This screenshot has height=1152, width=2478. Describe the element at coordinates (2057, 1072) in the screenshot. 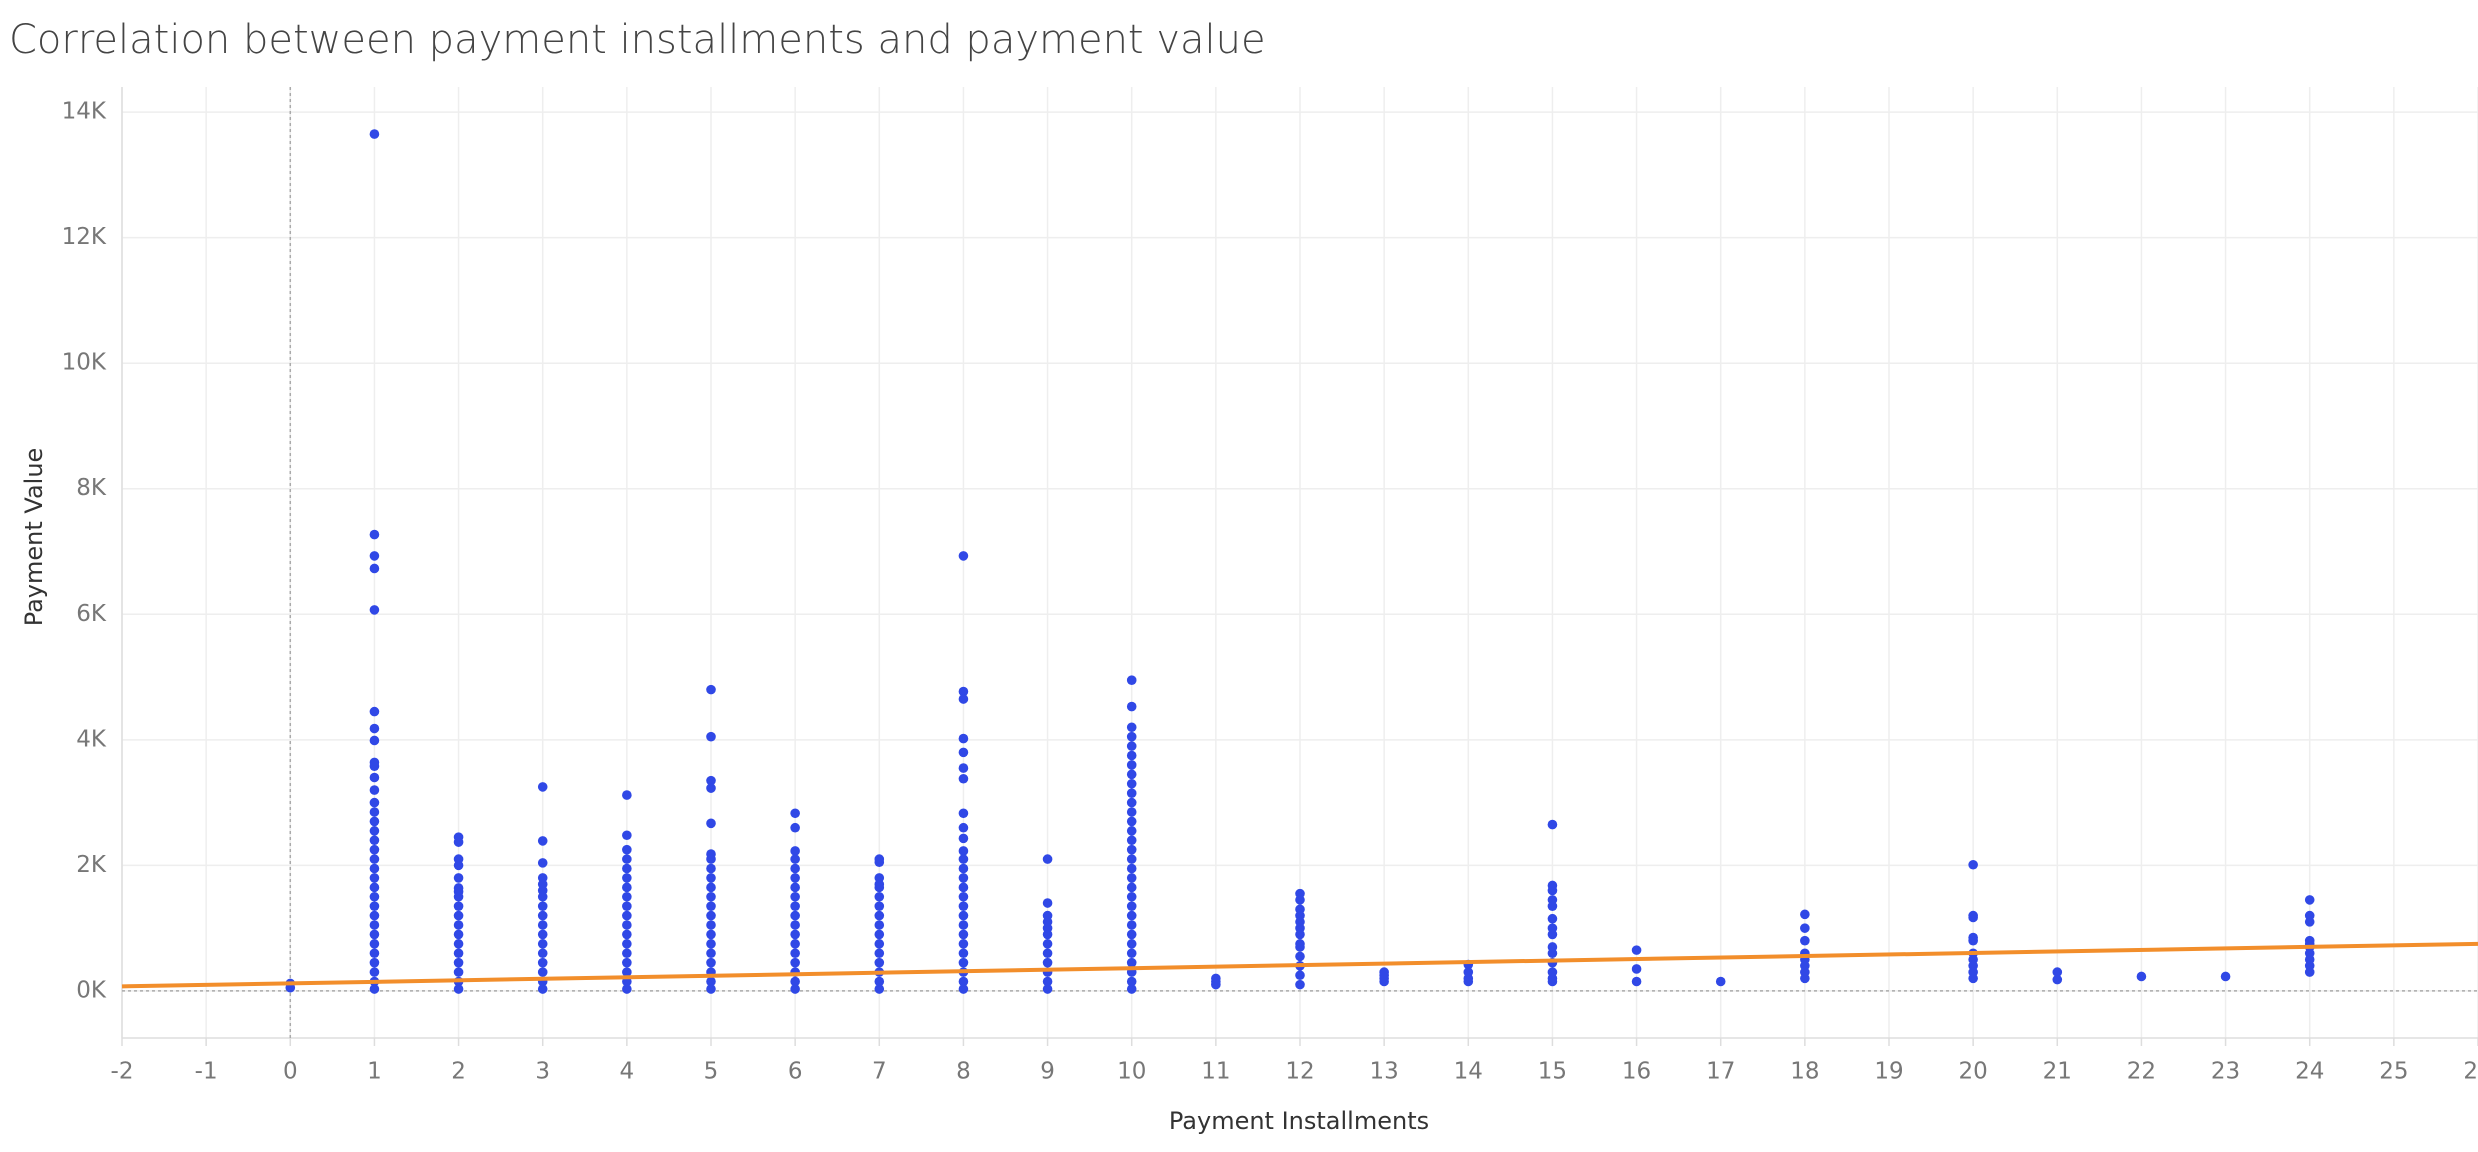

I see `x-tick-label: 21` at that location.